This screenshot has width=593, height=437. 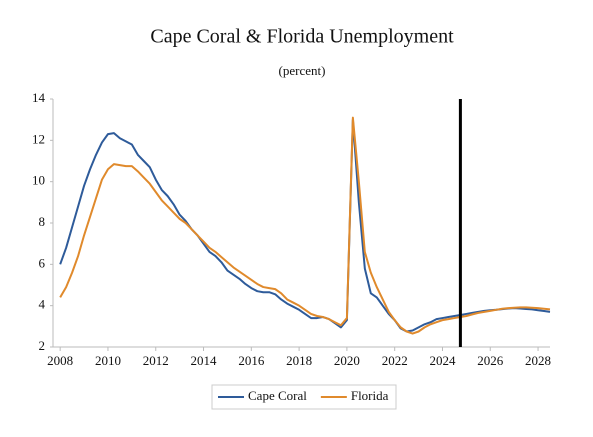 I want to click on y-tick-label: 14, so click(x=39, y=97).